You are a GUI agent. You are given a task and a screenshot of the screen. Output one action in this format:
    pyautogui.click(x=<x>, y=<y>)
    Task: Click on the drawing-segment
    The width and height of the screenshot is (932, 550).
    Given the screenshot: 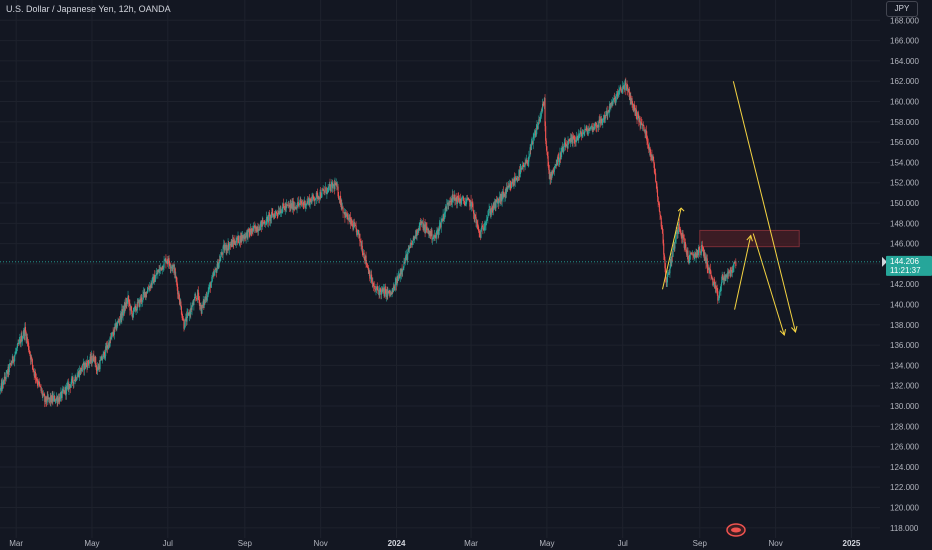 What is the action you would take?
    pyautogui.click(x=743, y=272)
    